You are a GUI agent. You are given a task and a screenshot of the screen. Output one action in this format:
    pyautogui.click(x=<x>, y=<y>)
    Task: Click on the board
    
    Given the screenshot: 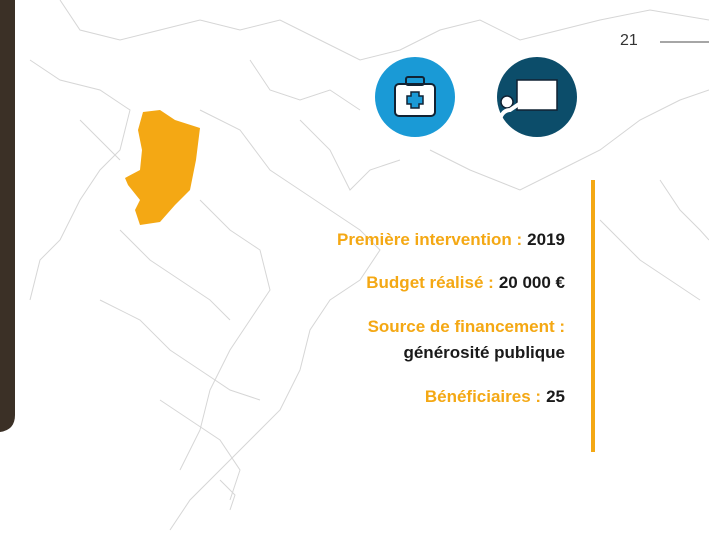 What is the action you would take?
    pyautogui.click(x=537, y=95)
    